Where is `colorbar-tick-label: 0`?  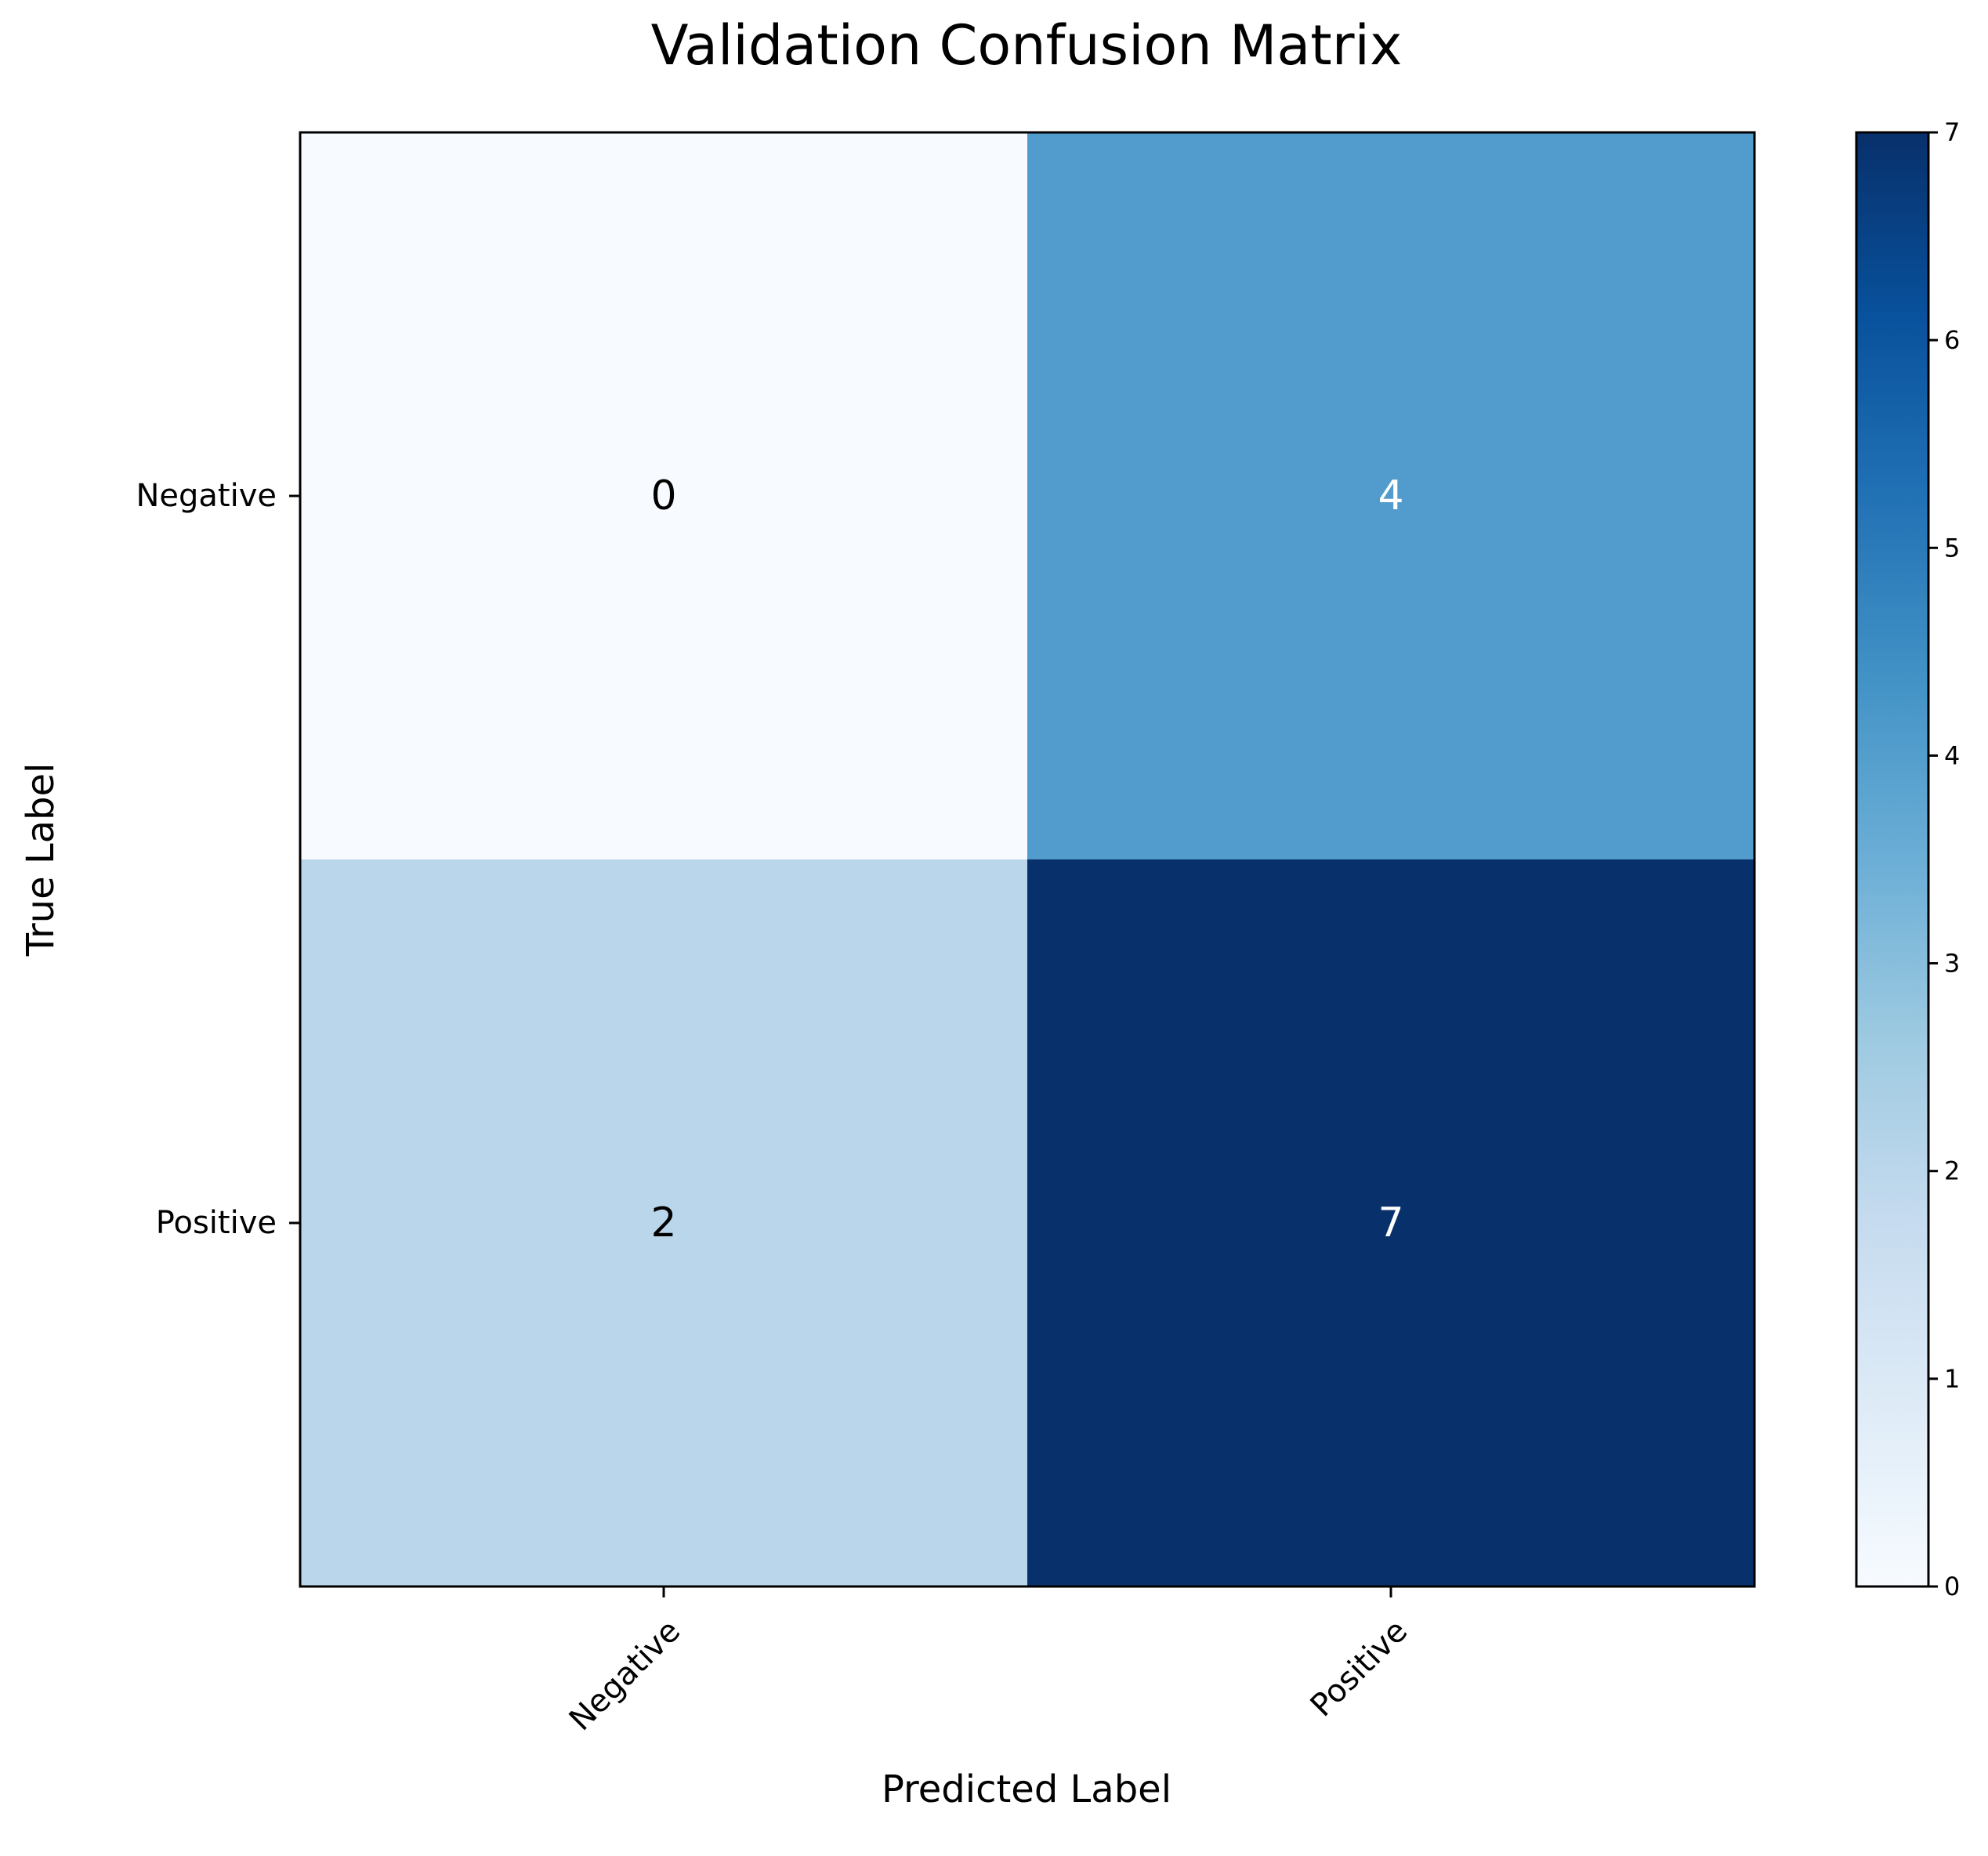 colorbar-tick-label: 0 is located at coordinates (1952, 1586).